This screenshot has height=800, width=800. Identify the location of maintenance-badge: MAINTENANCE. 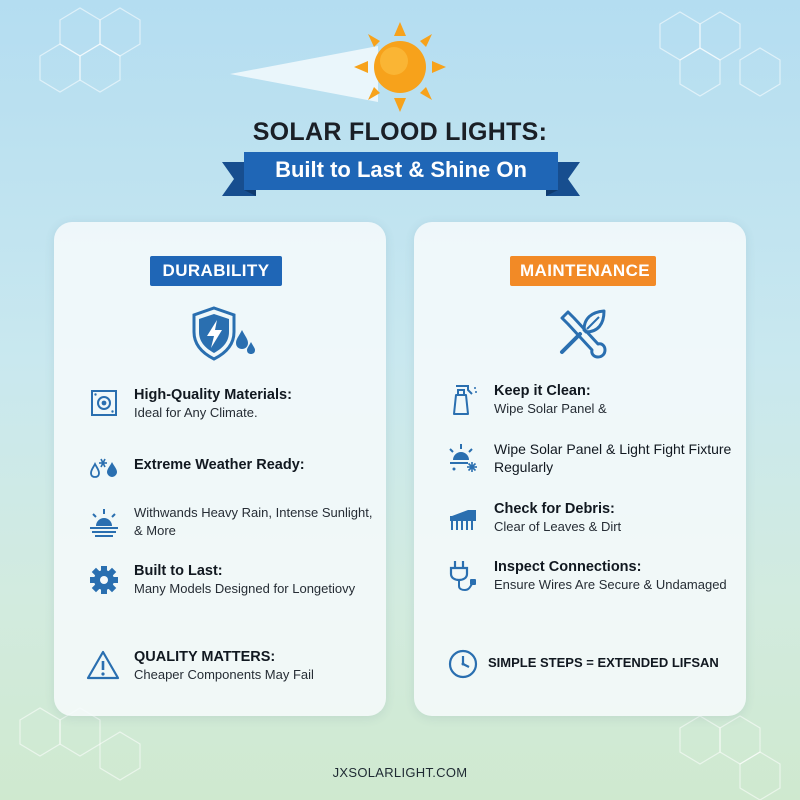
(583, 271).